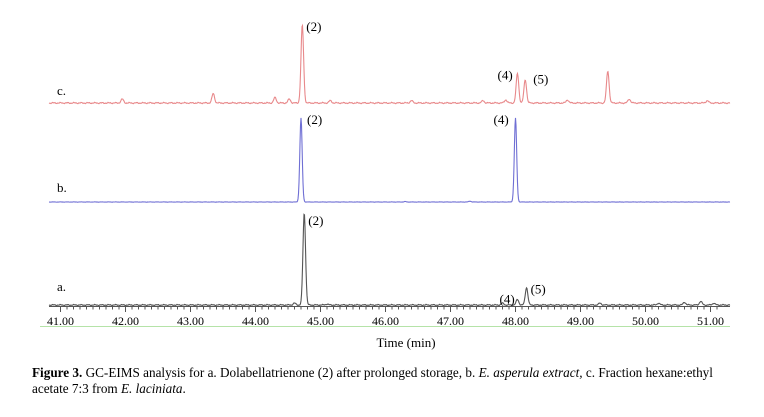 The height and width of the screenshot is (417, 764). I want to click on x-tick-label: 42.00, so click(125, 321).